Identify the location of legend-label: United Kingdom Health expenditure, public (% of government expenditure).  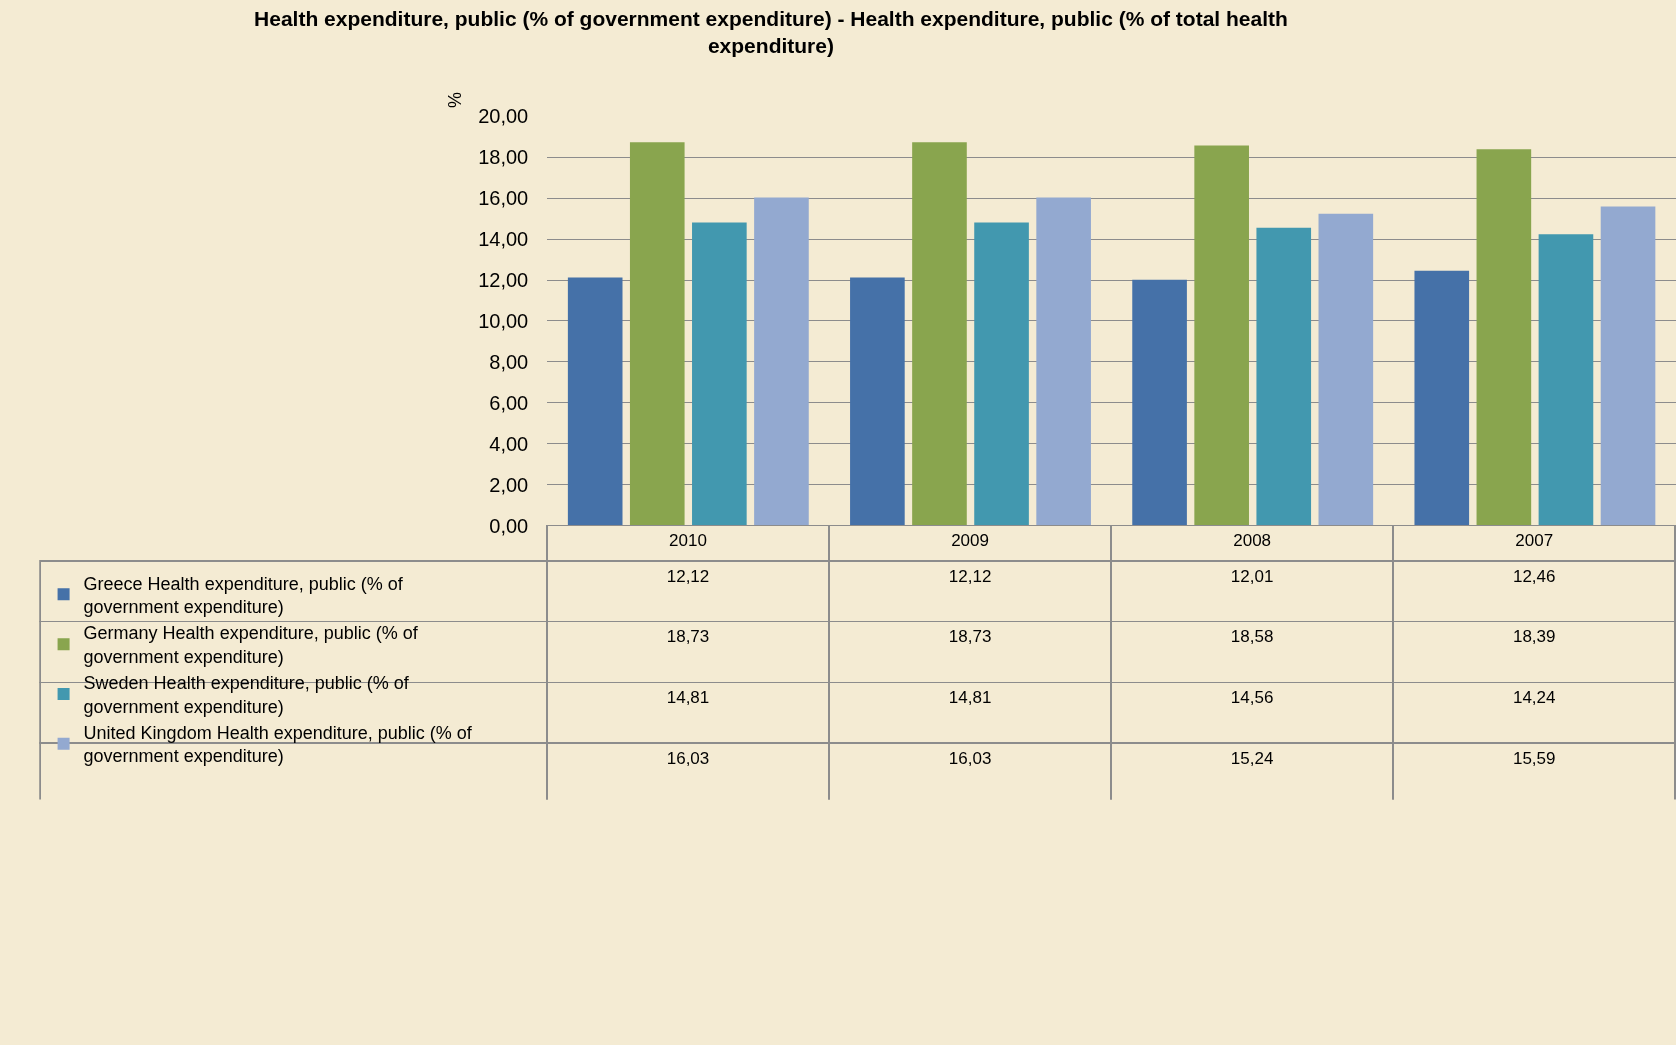
(278, 745).